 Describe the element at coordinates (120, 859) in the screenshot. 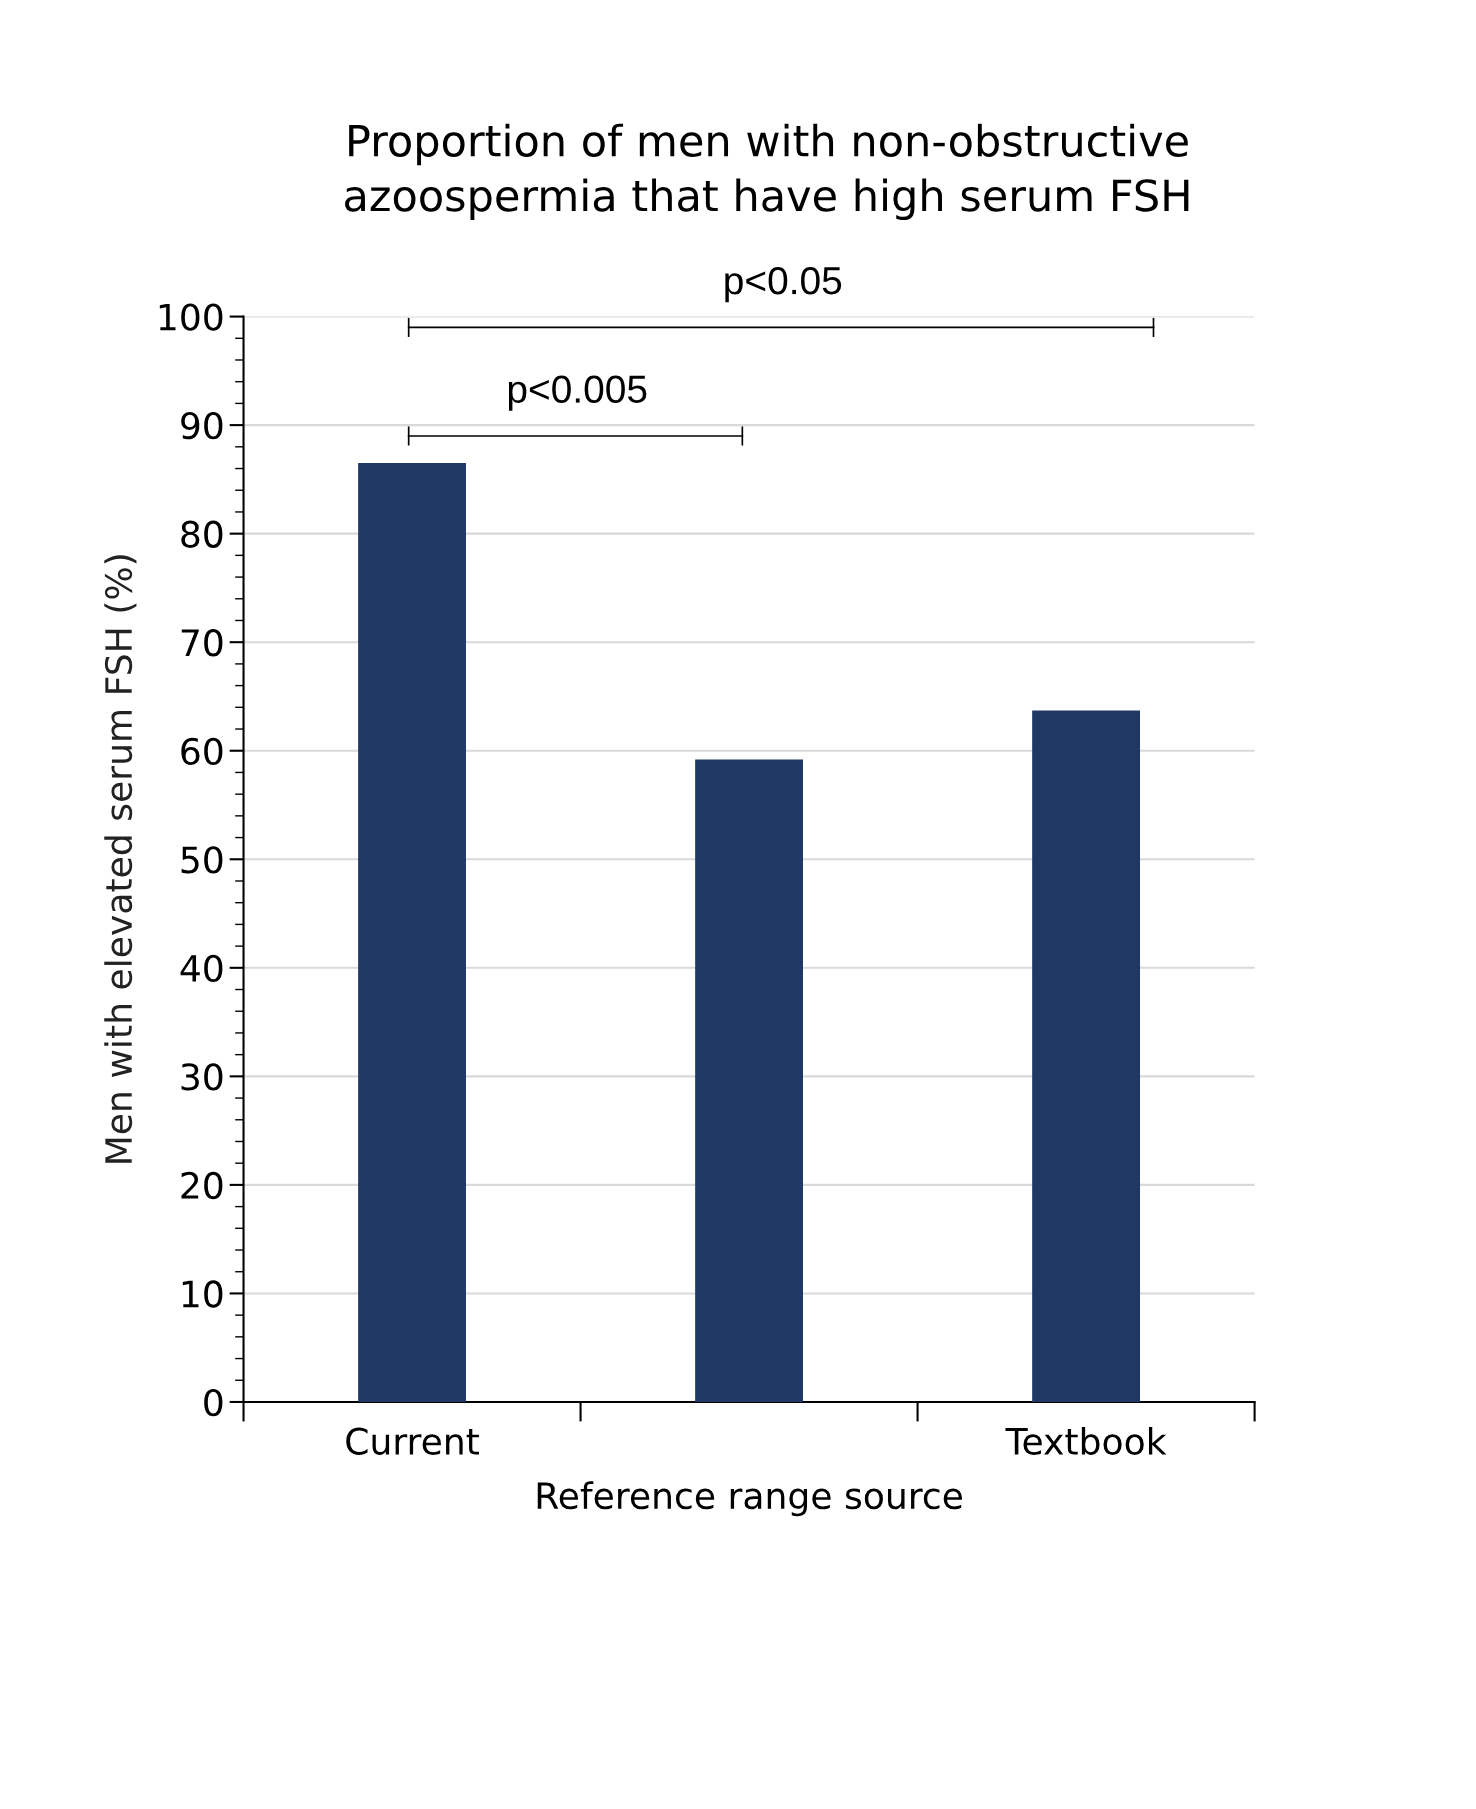

I see `y-axis-title: Men with elevated serum FSH (%)` at that location.